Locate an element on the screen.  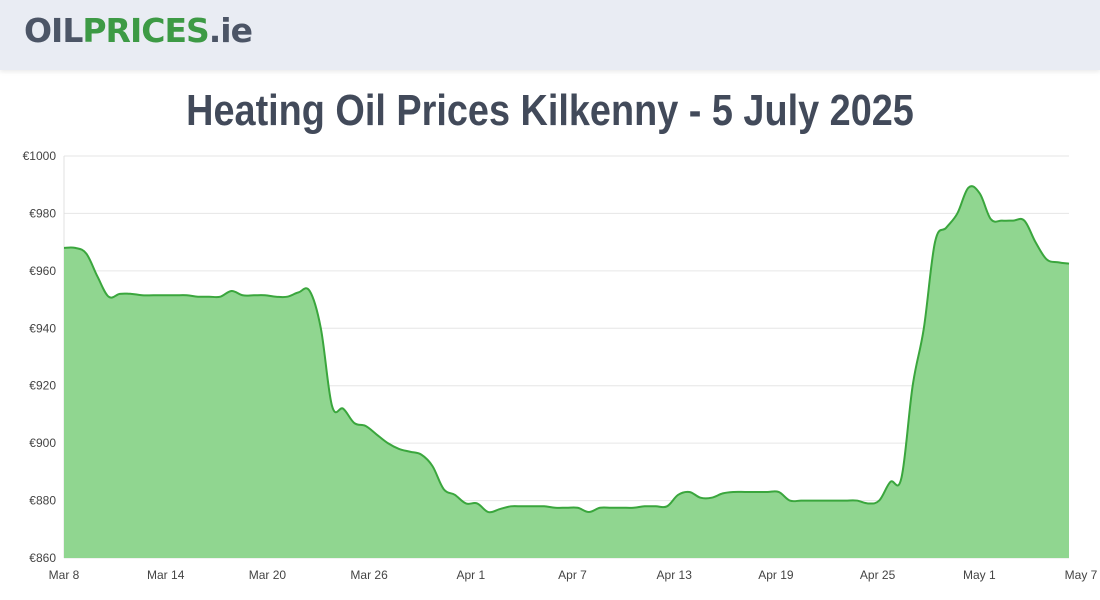
site-logo: OILPRICES.ie is located at coordinates (138, 30).